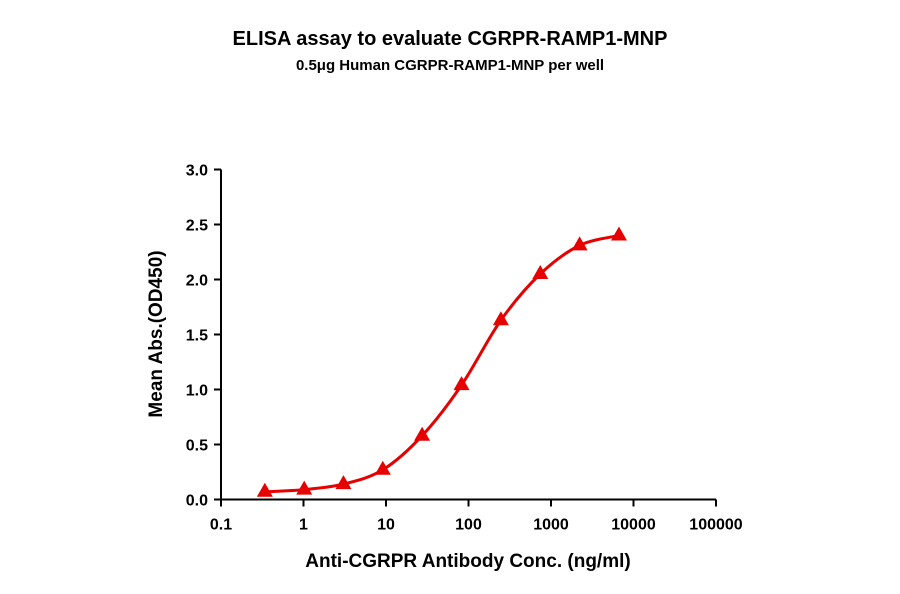 The width and height of the screenshot is (900, 594). I want to click on y-tick-label: 0.5, so click(197, 446).